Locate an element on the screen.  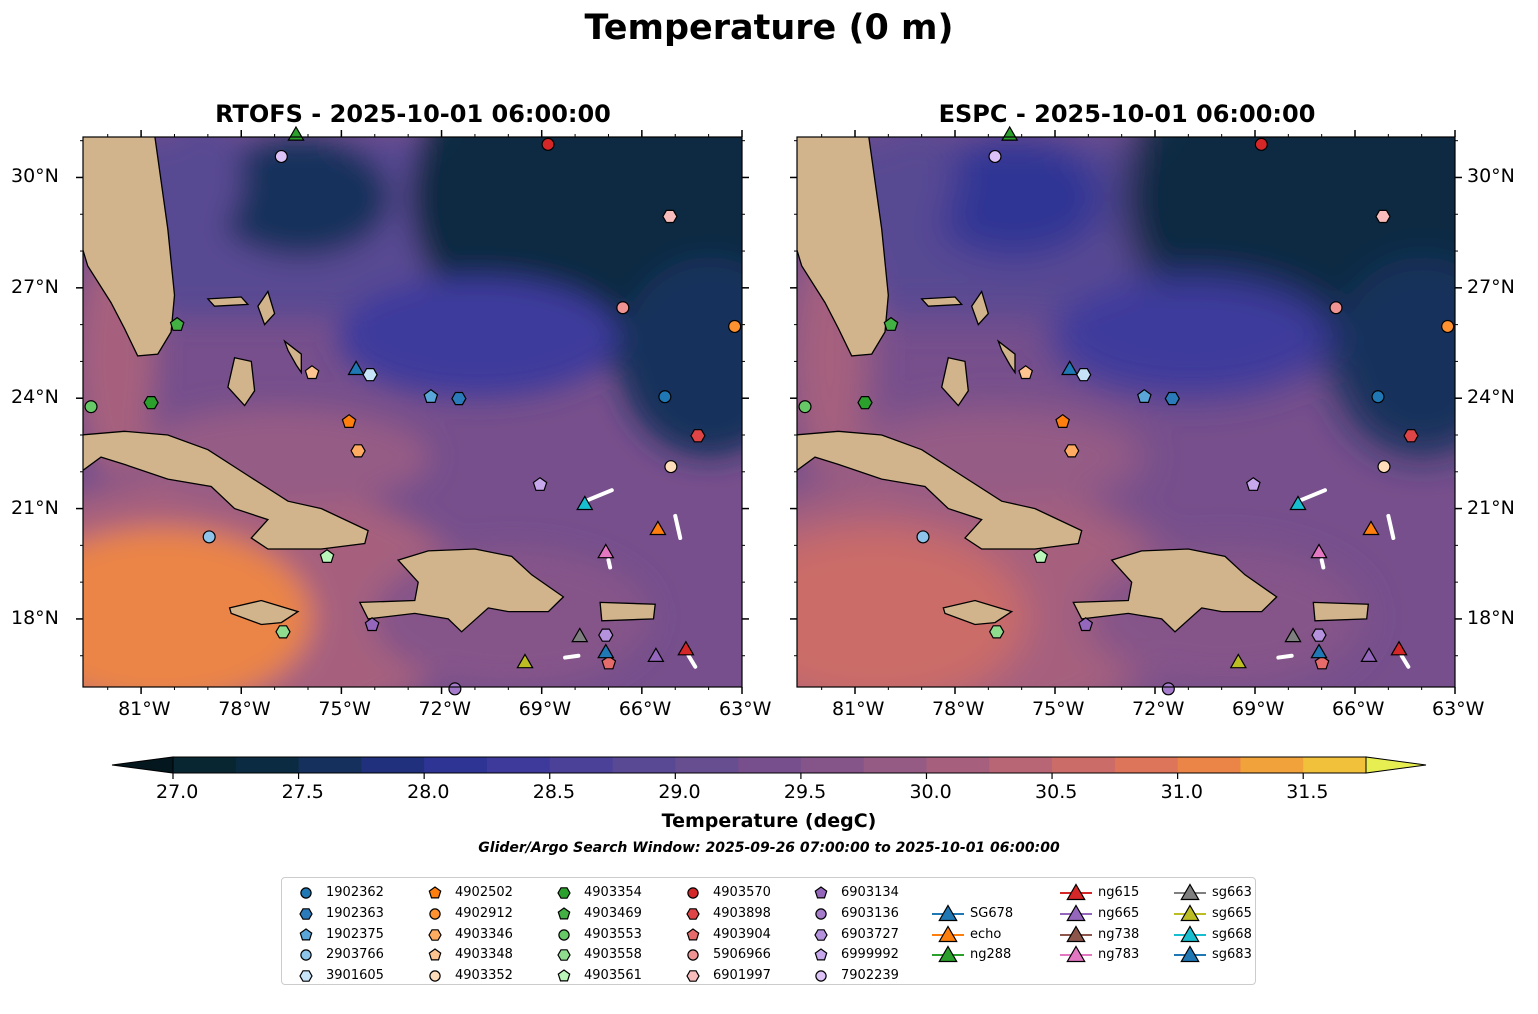
land-andros is located at coordinates (241, 381).